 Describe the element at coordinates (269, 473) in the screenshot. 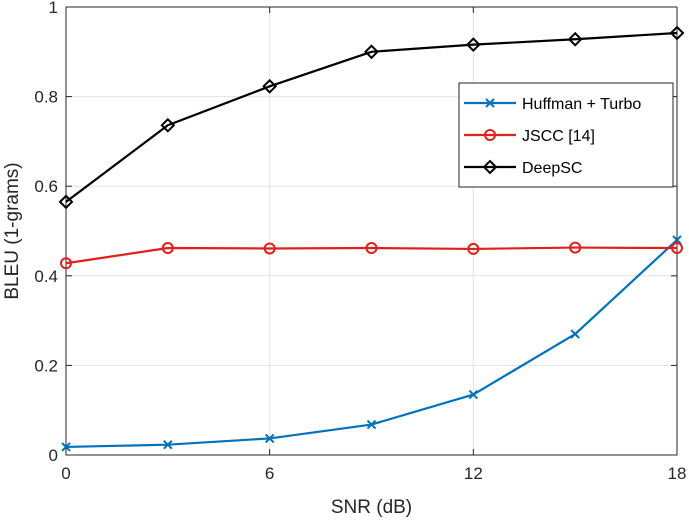

I see `x-tick-label: 6` at that location.